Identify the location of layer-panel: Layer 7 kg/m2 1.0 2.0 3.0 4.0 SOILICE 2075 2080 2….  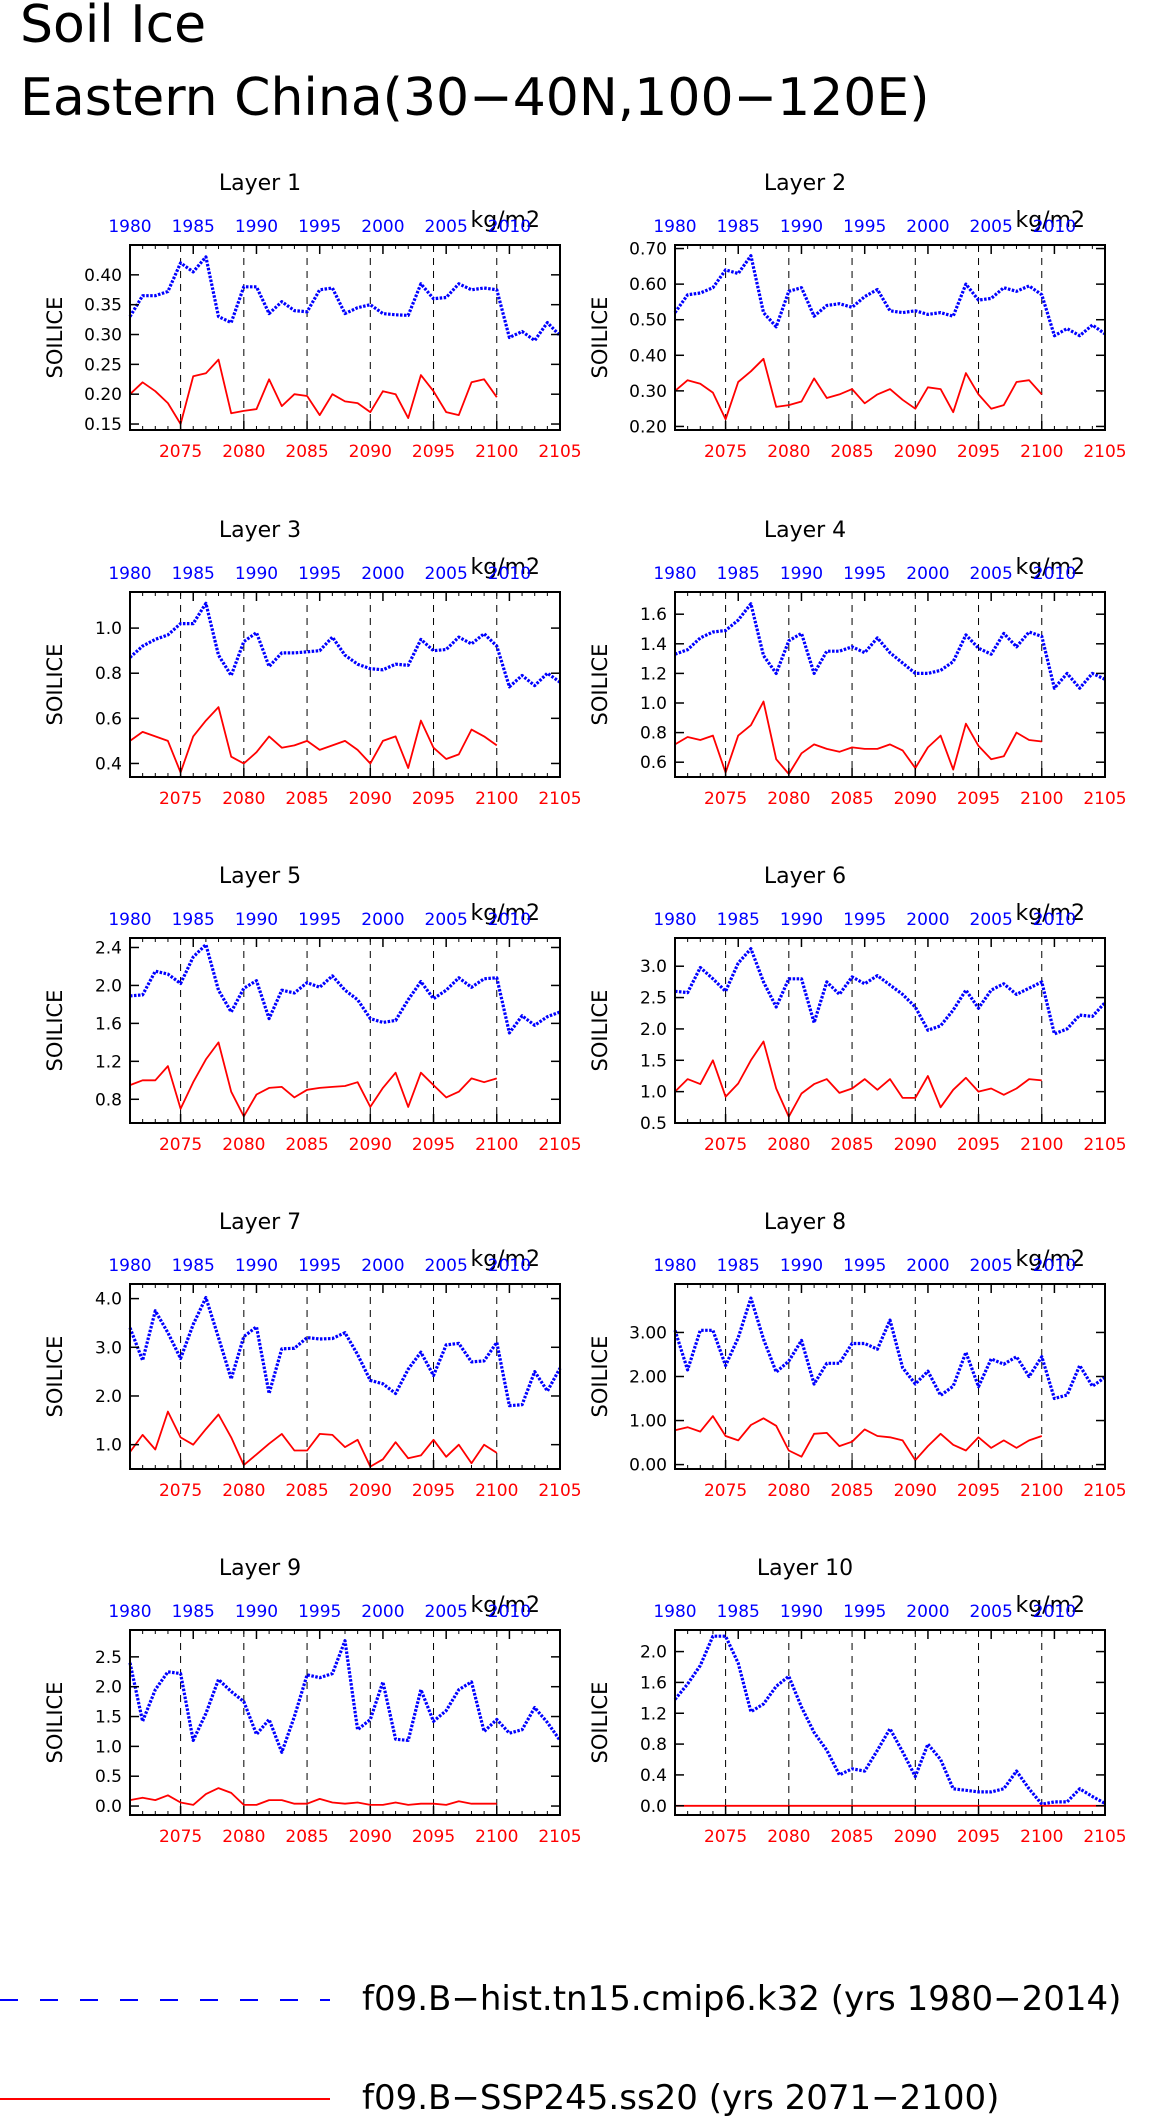
(312, 1355).